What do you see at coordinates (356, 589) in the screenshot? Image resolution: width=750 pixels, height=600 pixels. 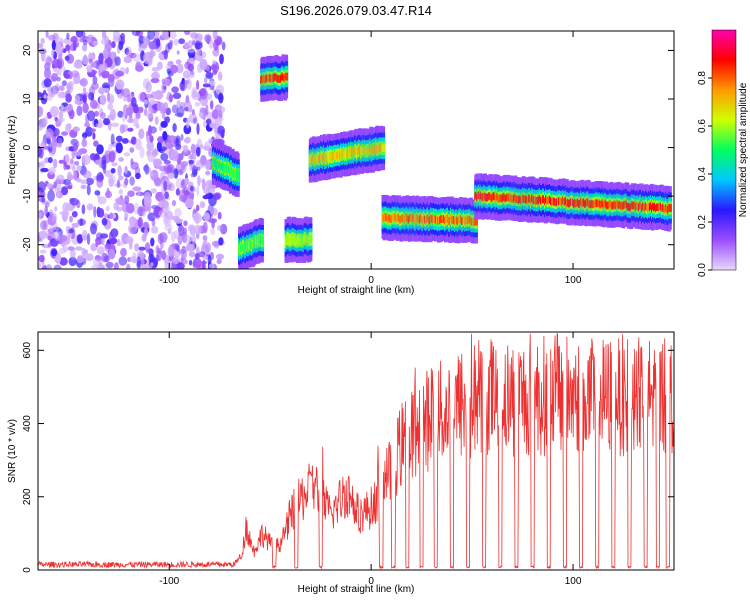 I see `snr-x-axis-label: Height of straight line (km)` at bounding box center [356, 589].